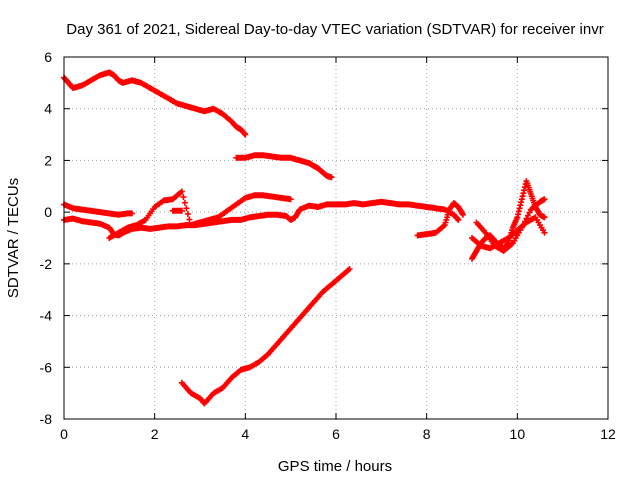 The width and height of the screenshot is (640, 480). What do you see at coordinates (46, 419) in the screenshot?
I see `y-tick-label: -8` at bounding box center [46, 419].